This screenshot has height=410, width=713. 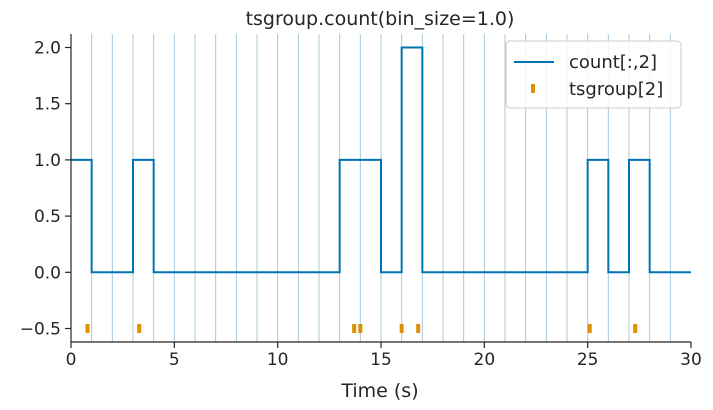 What do you see at coordinates (47, 161) in the screenshot?
I see `y-tick-label: 1.0` at bounding box center [47, 161].